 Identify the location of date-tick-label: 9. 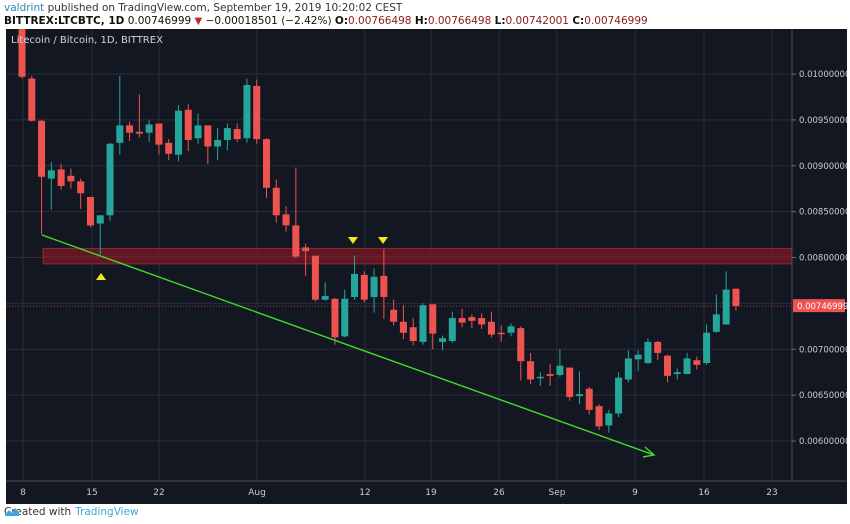
(635, 493).